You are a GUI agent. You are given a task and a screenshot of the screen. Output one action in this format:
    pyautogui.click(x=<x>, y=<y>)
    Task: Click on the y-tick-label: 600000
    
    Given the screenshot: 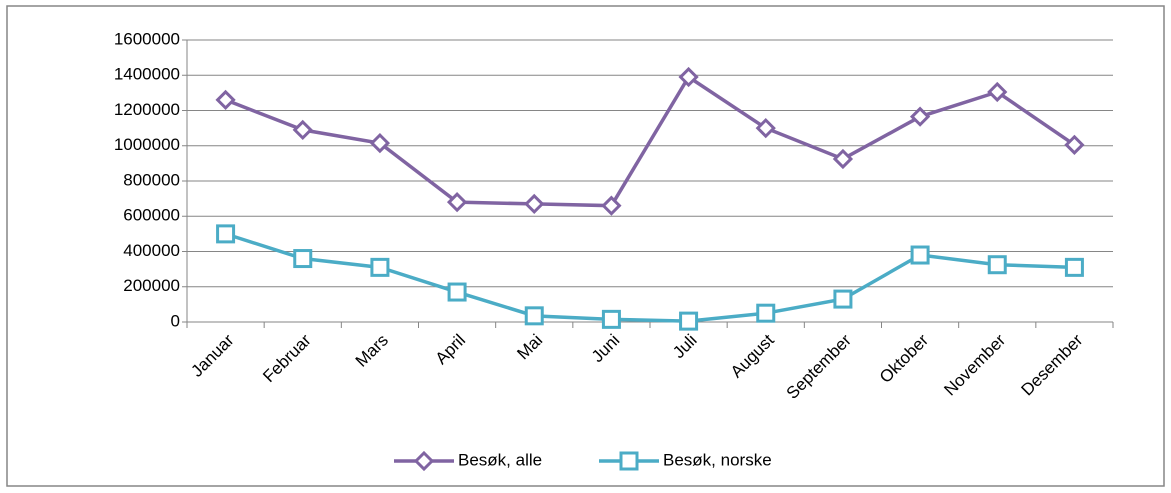 What is the action you would take?
    pyautogui.click(x=151, y=215)
    